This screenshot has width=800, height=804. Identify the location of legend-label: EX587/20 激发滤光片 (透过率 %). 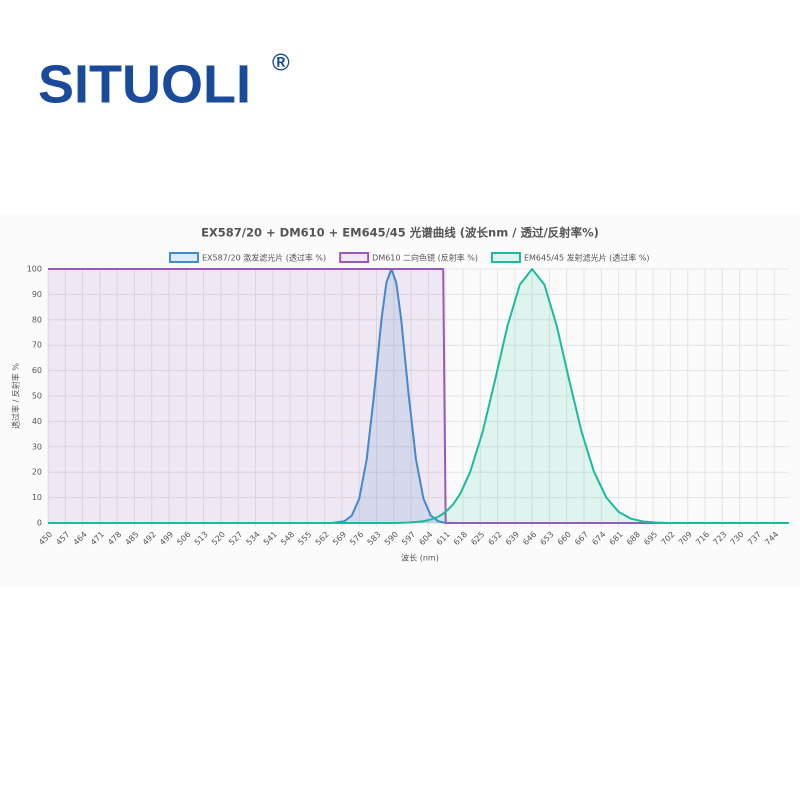
(264, 258).